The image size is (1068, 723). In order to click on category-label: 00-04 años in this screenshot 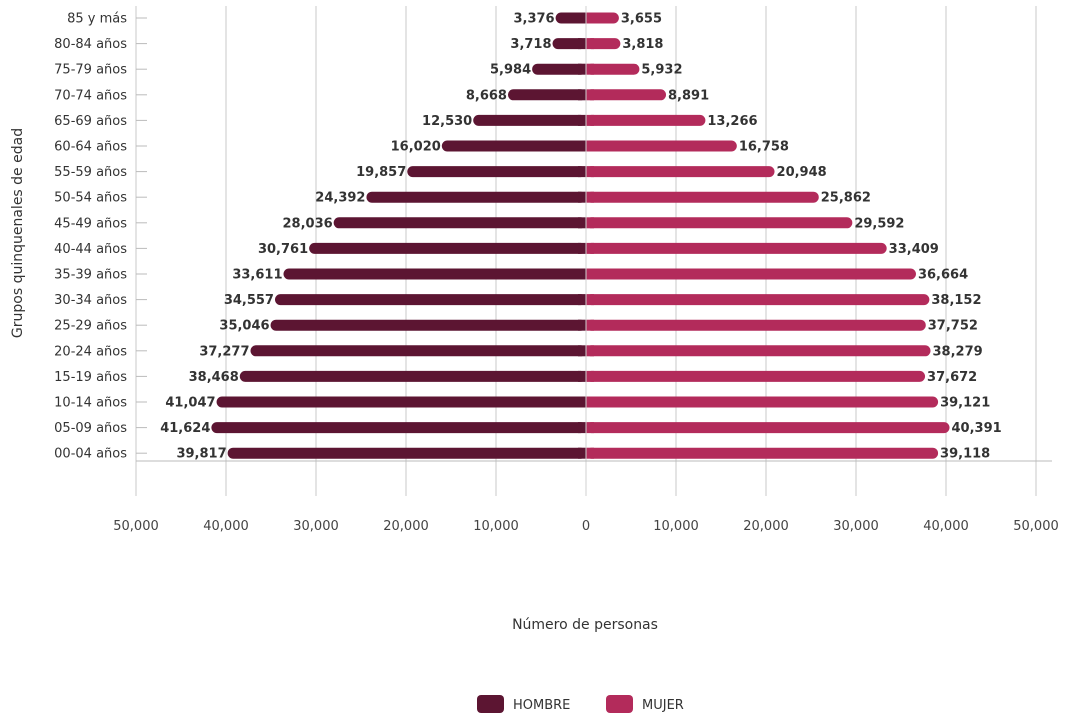, I will do `click(90, 454)`.